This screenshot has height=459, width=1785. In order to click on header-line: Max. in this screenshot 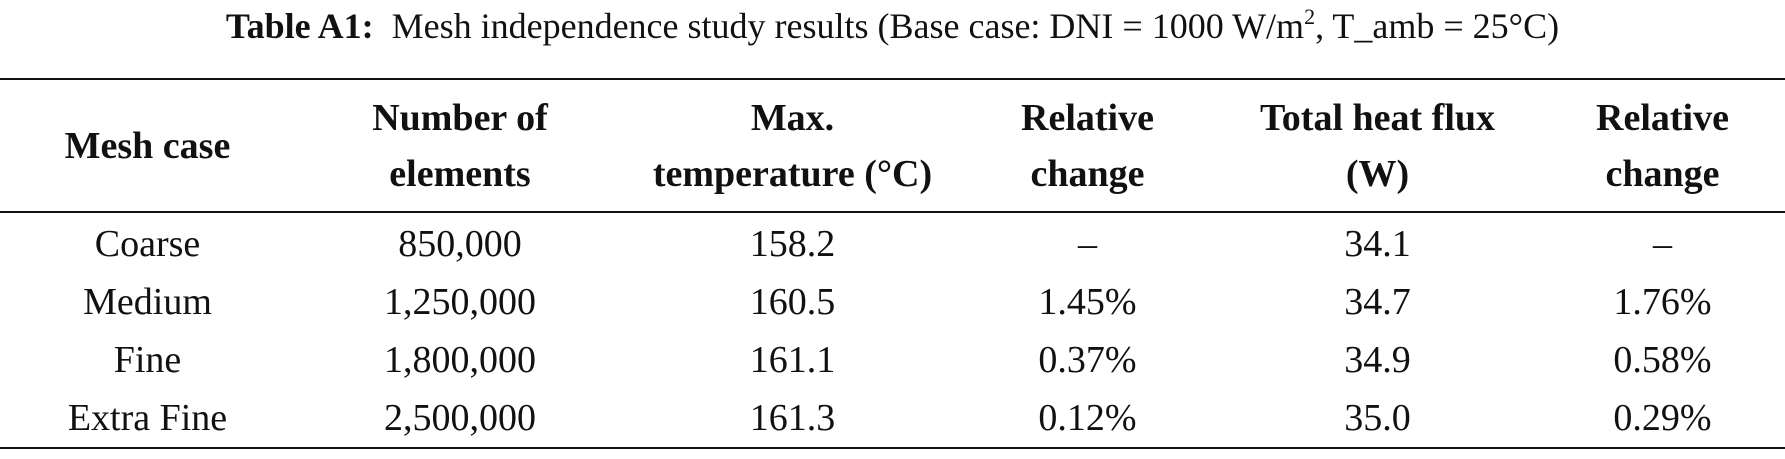, I will do `click(792, 117)`.